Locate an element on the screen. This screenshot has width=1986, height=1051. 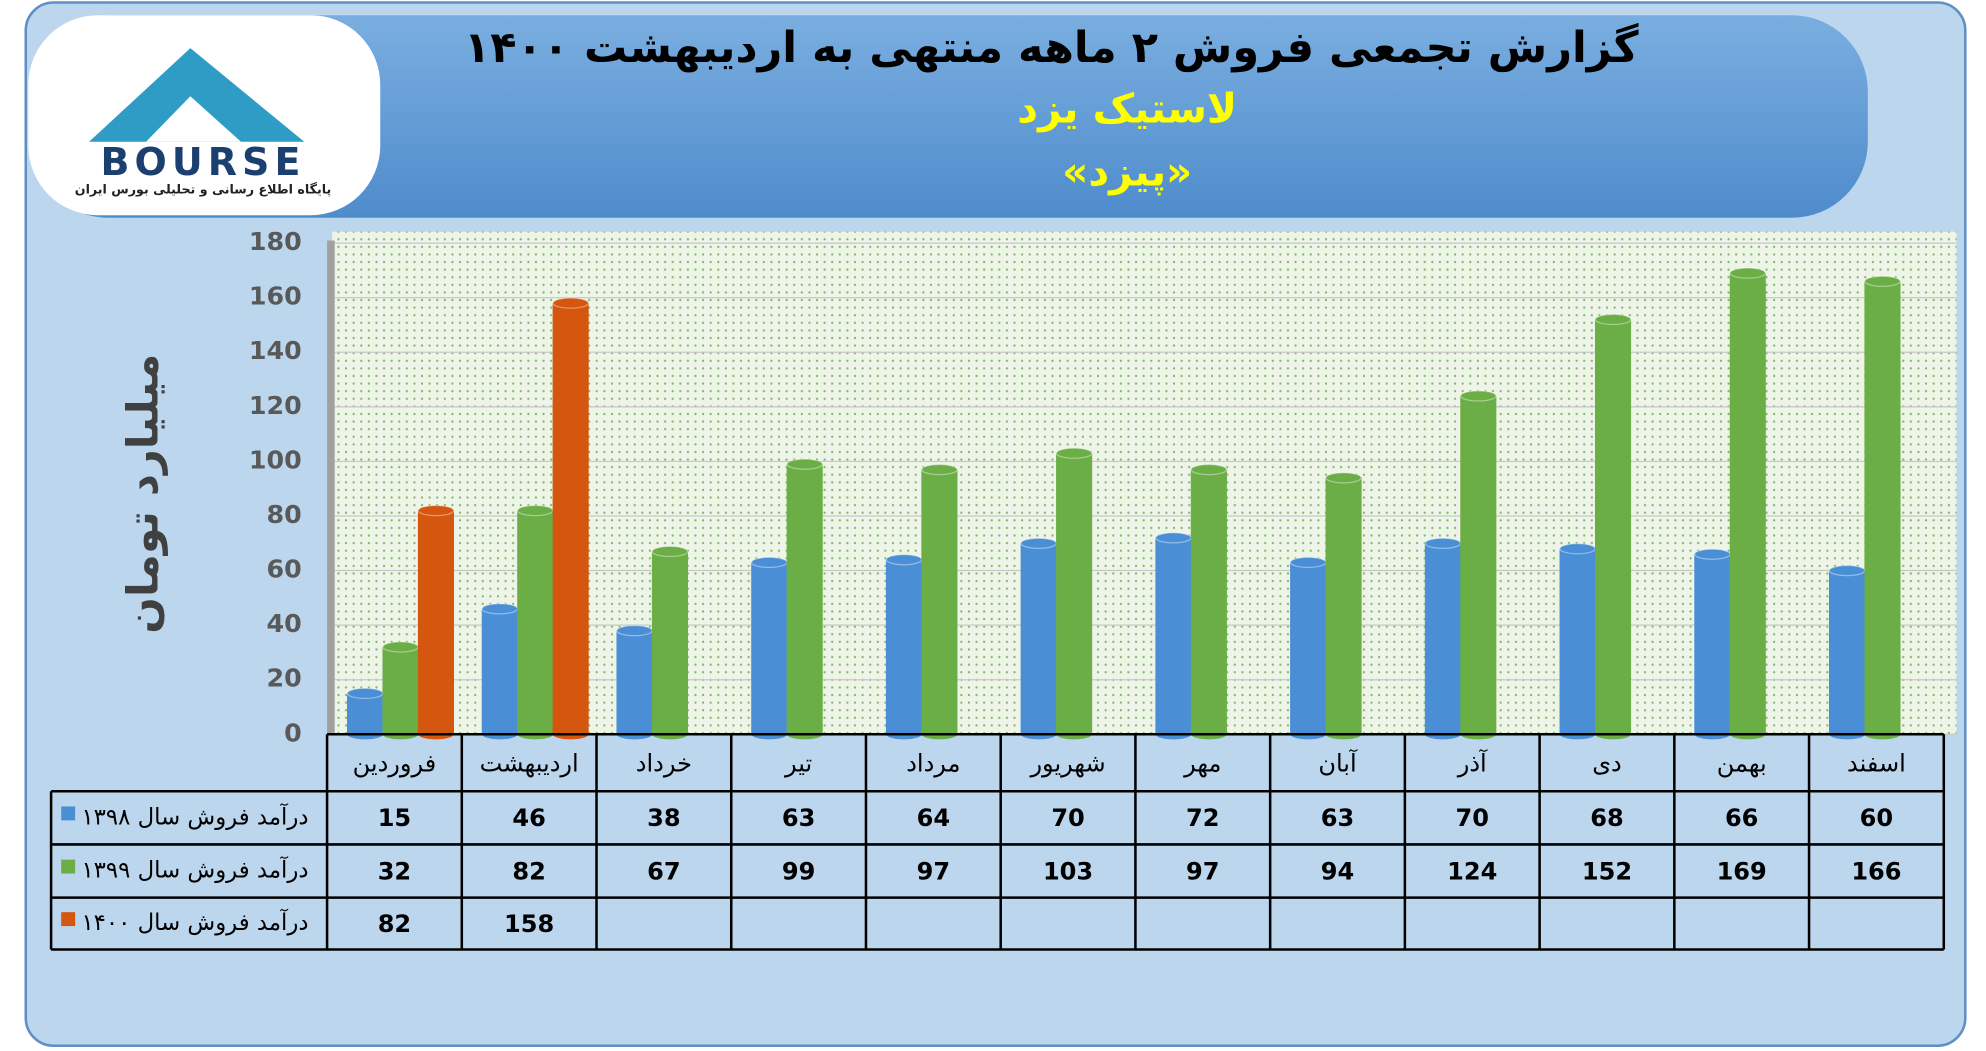
symbol: «پیزد» is located at coordinates (1127, 172).